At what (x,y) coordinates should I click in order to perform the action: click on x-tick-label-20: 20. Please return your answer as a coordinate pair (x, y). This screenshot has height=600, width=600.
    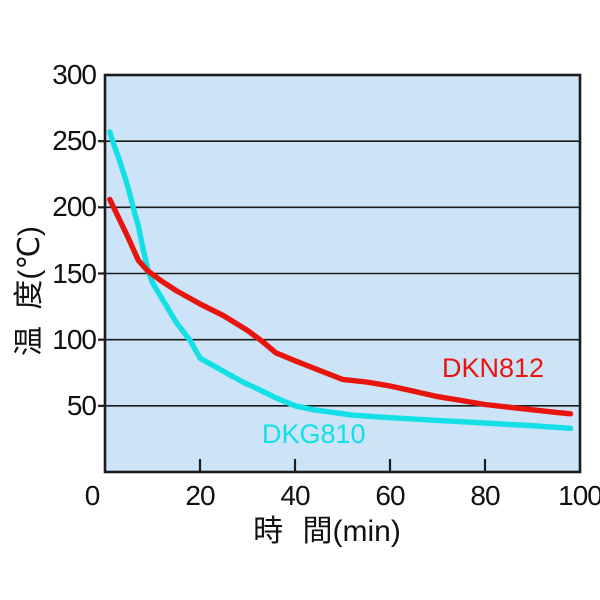
    Looking at the image, I should click on (200, 495).